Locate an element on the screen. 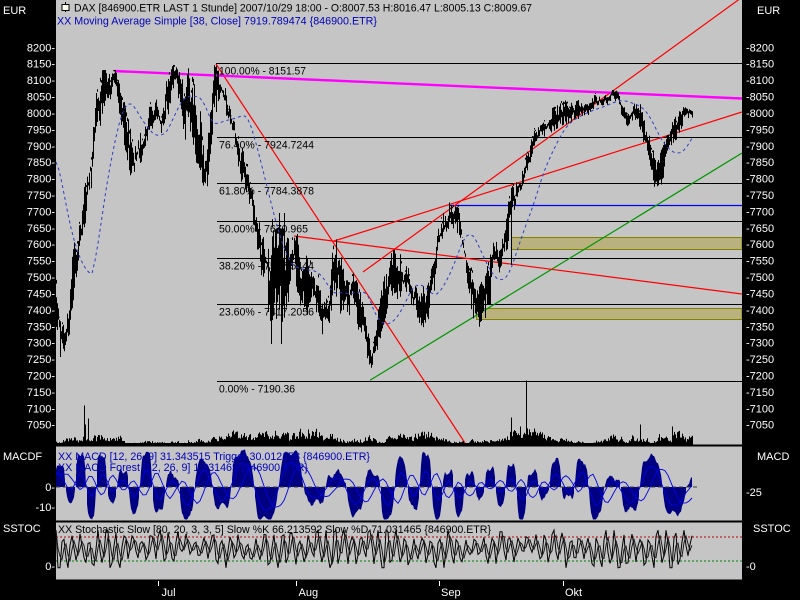 This screenshot has width=800, height=600. svg-text: 50.00% - 7670.965 is located at coordinates (263, 230).